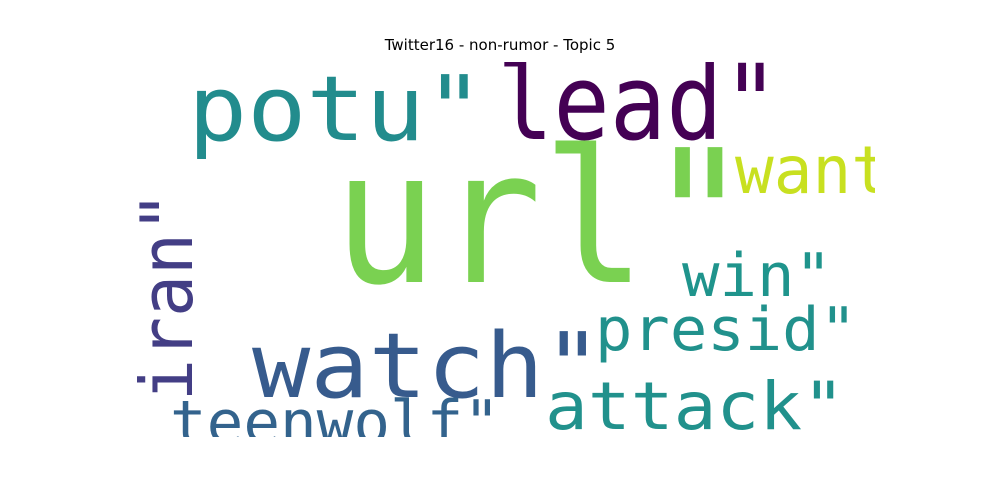 This screenshot has height=500, width=1000. Describe the element at coordinates (805, 170) in the screenshot. I see `word-want: want` at that location.